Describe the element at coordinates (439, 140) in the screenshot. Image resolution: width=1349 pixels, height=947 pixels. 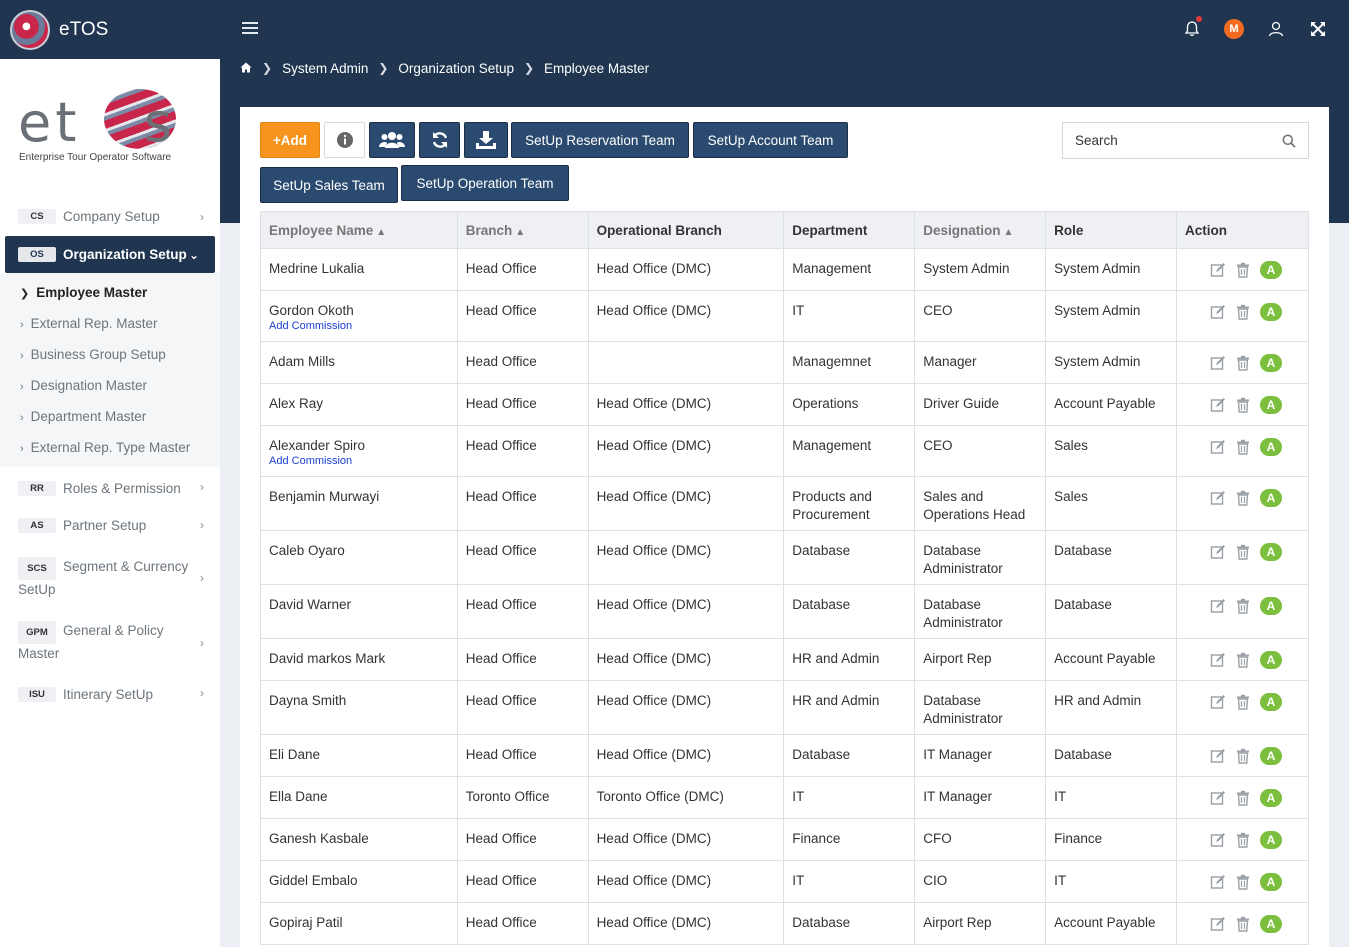
I see `refresh-button` at that location.